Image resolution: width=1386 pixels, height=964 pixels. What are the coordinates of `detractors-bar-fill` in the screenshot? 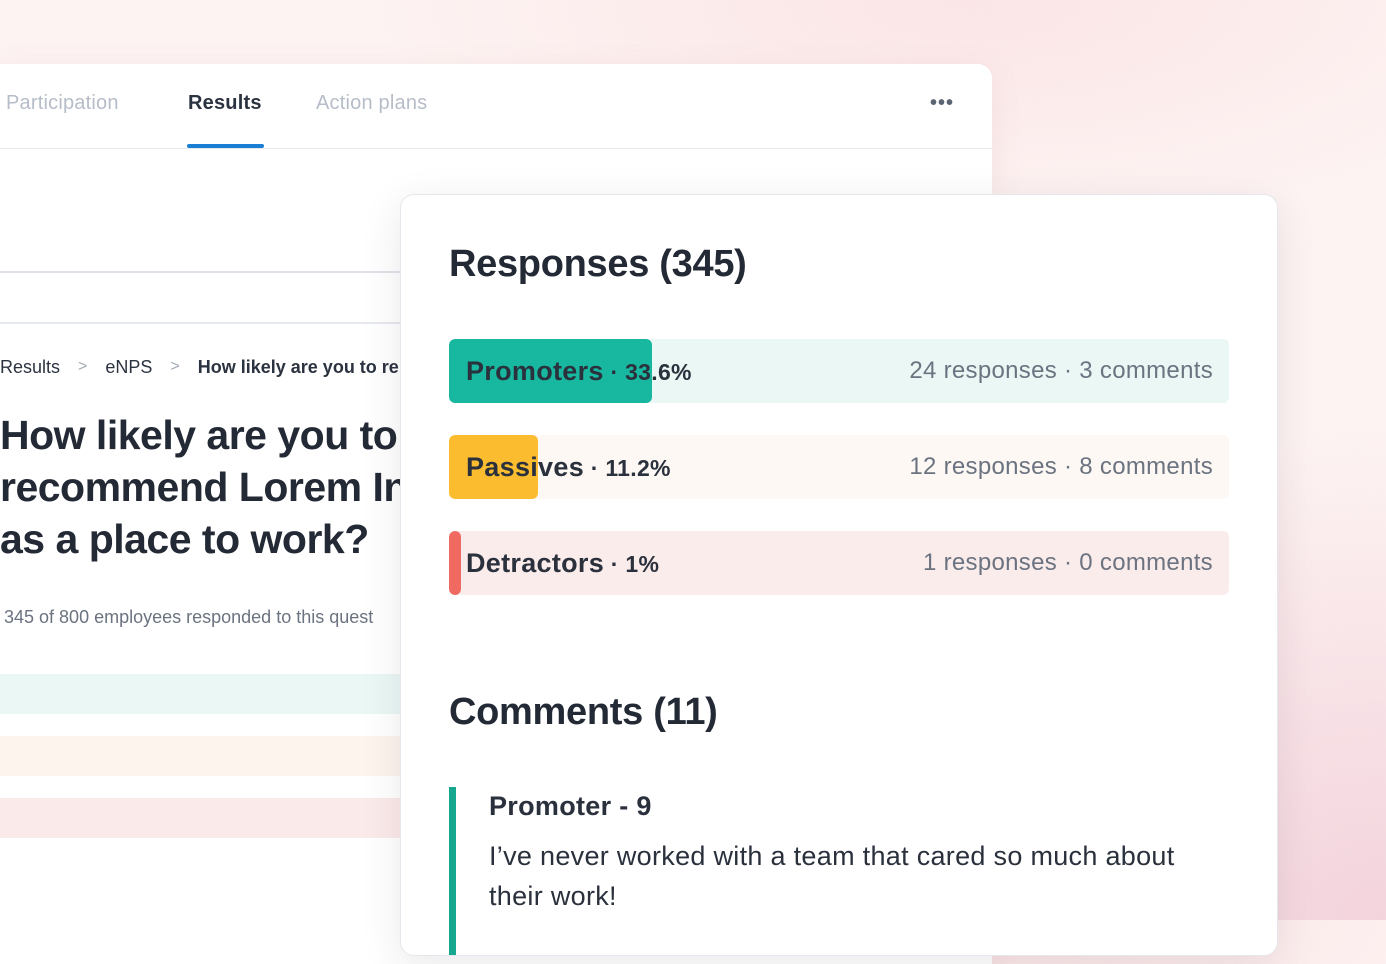 It's located at (455, 563).